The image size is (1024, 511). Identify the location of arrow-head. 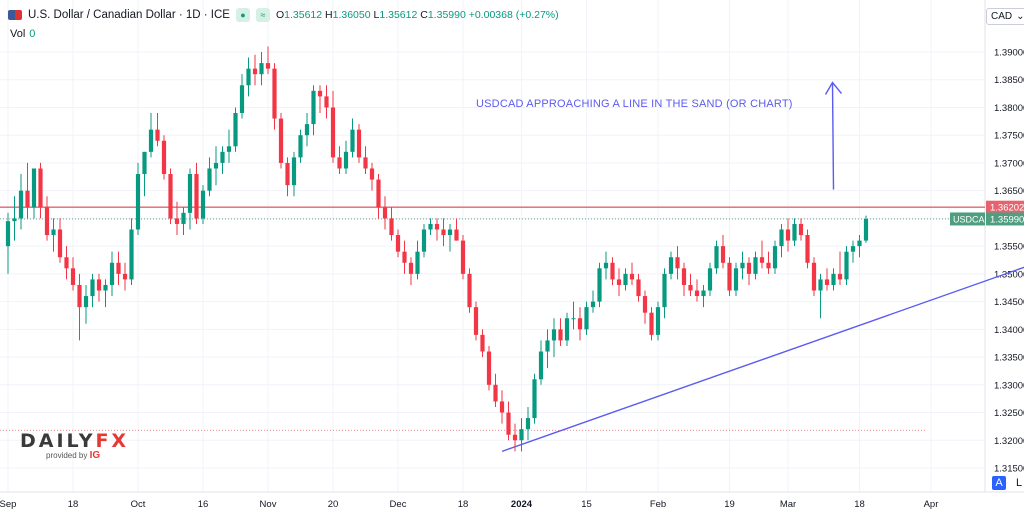
(833, 88).